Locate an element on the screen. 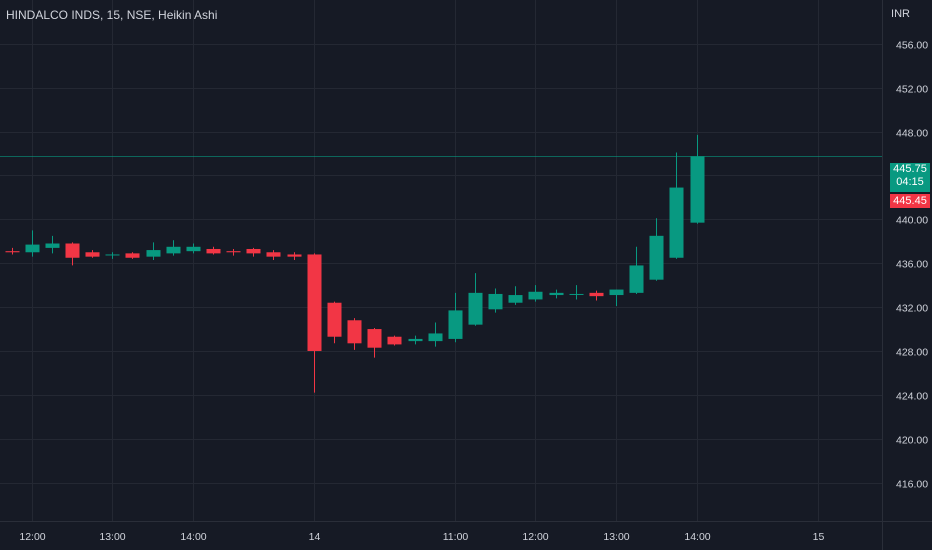 This screenshot has height=550, width=932. last-price-badge: 445.75 04:15 is located at coordinates (910, 177).